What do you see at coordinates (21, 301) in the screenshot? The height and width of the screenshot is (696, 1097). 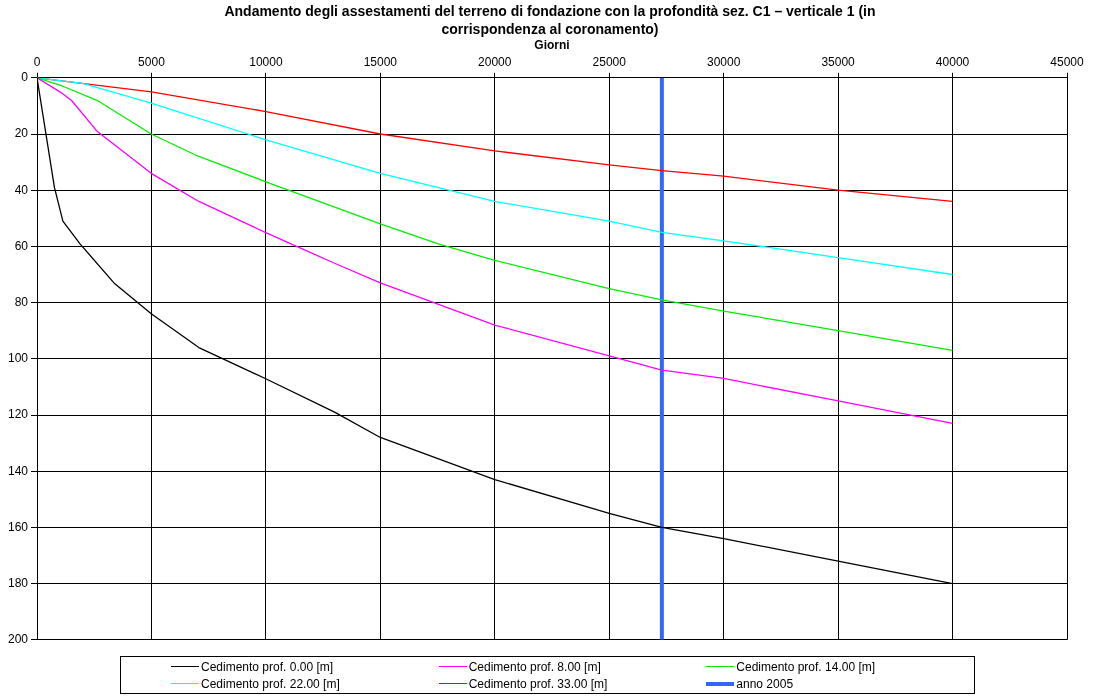 I see `y-tick-label: 80` at bounding box center [21, 301].